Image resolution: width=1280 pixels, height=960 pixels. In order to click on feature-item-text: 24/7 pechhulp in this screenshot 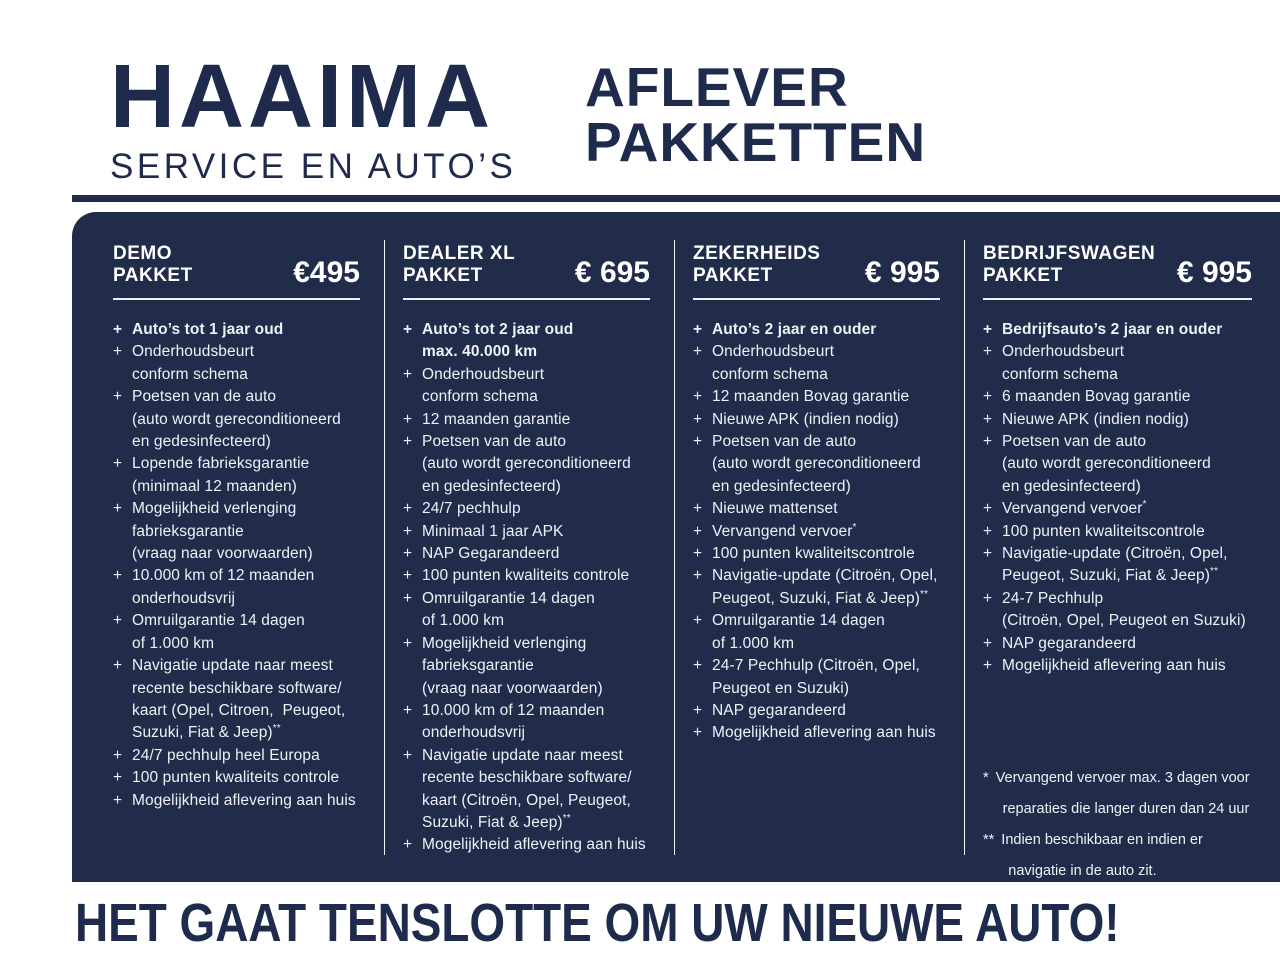, I will do `click(471, 509)`.